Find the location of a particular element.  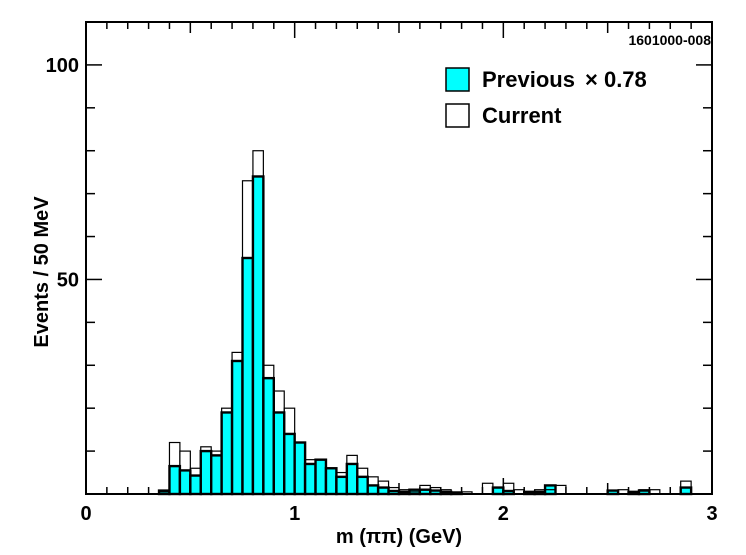

figure-id: 1601000-008 is located at coordinates (669, 40).